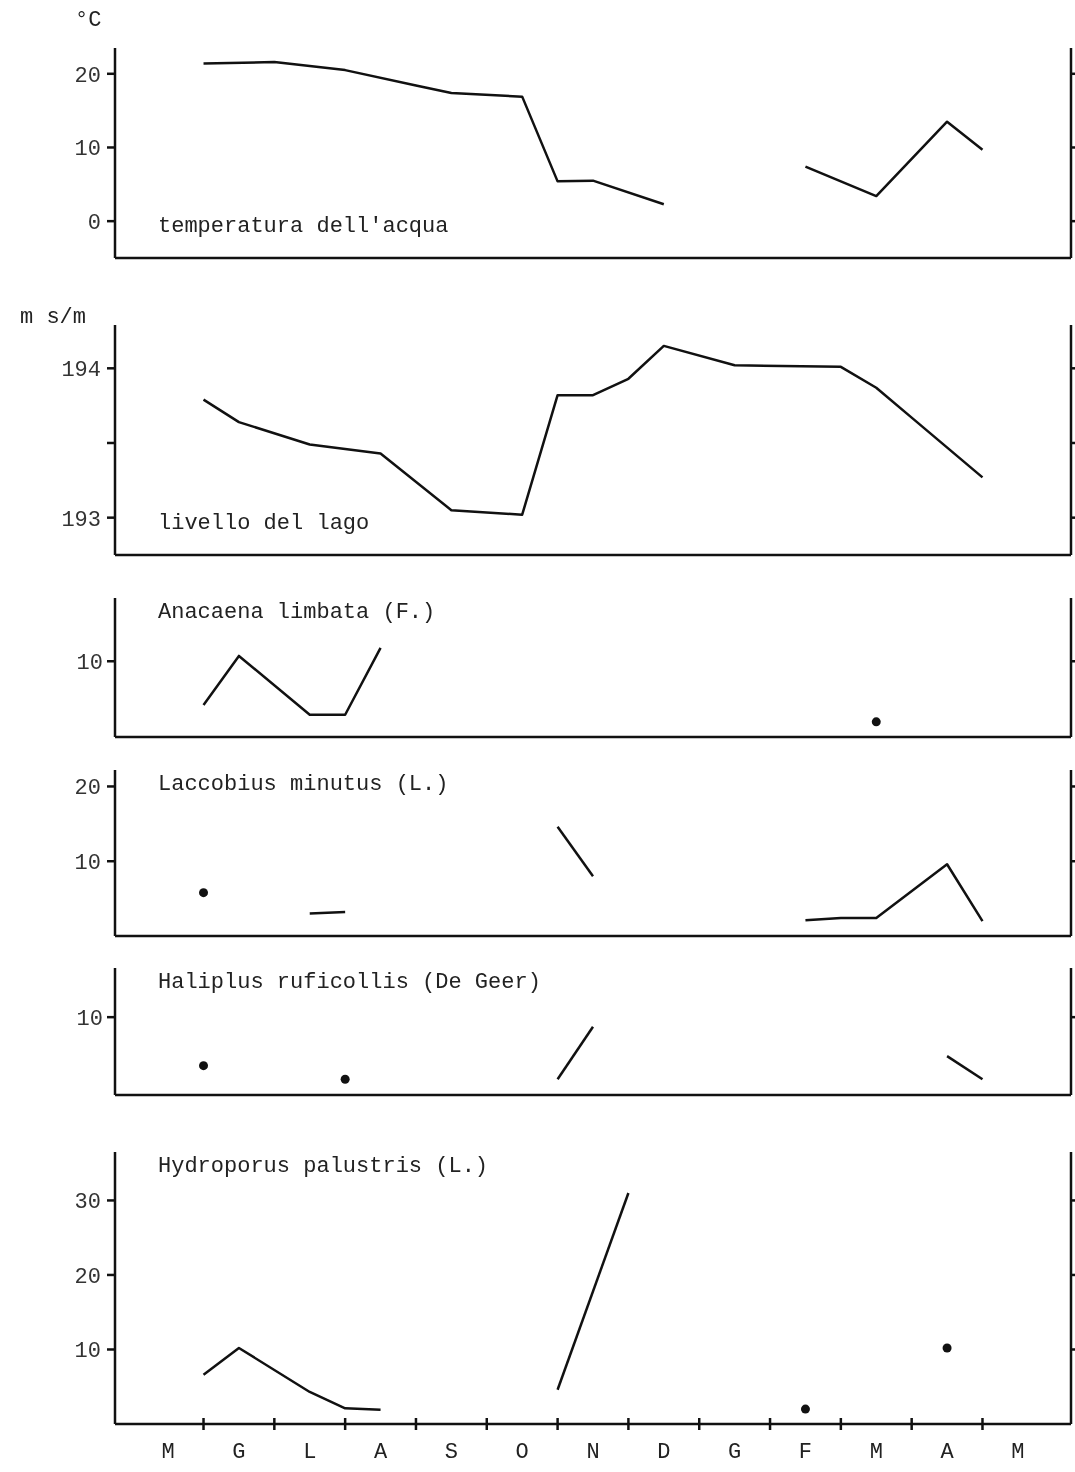  Describe the element at coordinates (303, 784) in the screenshot. I see `chart-title: Laccobius minutus (L.)` at that location.